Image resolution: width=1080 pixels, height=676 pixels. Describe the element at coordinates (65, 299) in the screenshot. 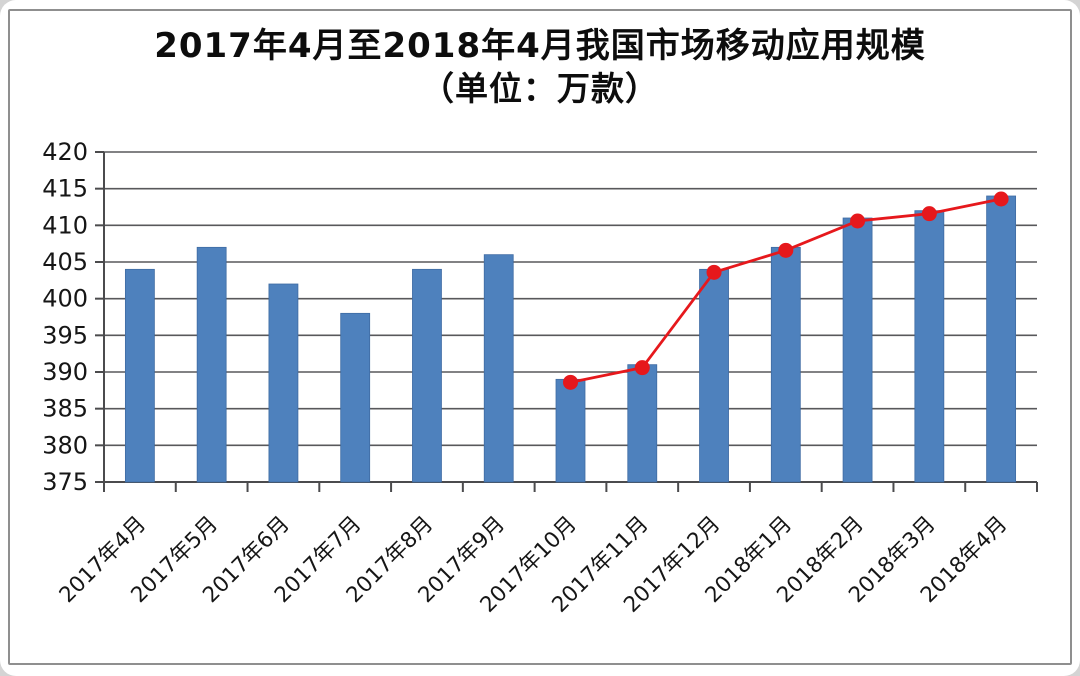

I see `y-tick-label: 400` at that location.